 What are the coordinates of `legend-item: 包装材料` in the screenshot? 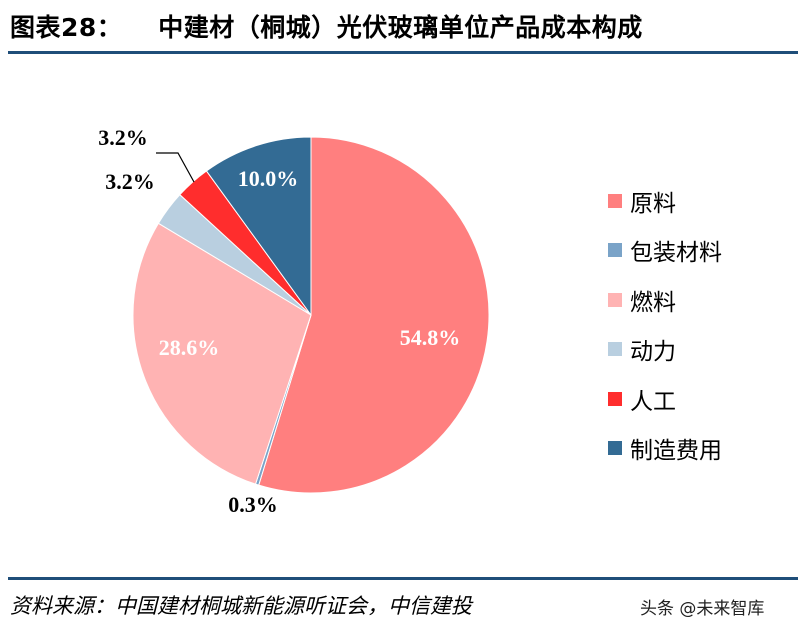 It's located at (665, 251).